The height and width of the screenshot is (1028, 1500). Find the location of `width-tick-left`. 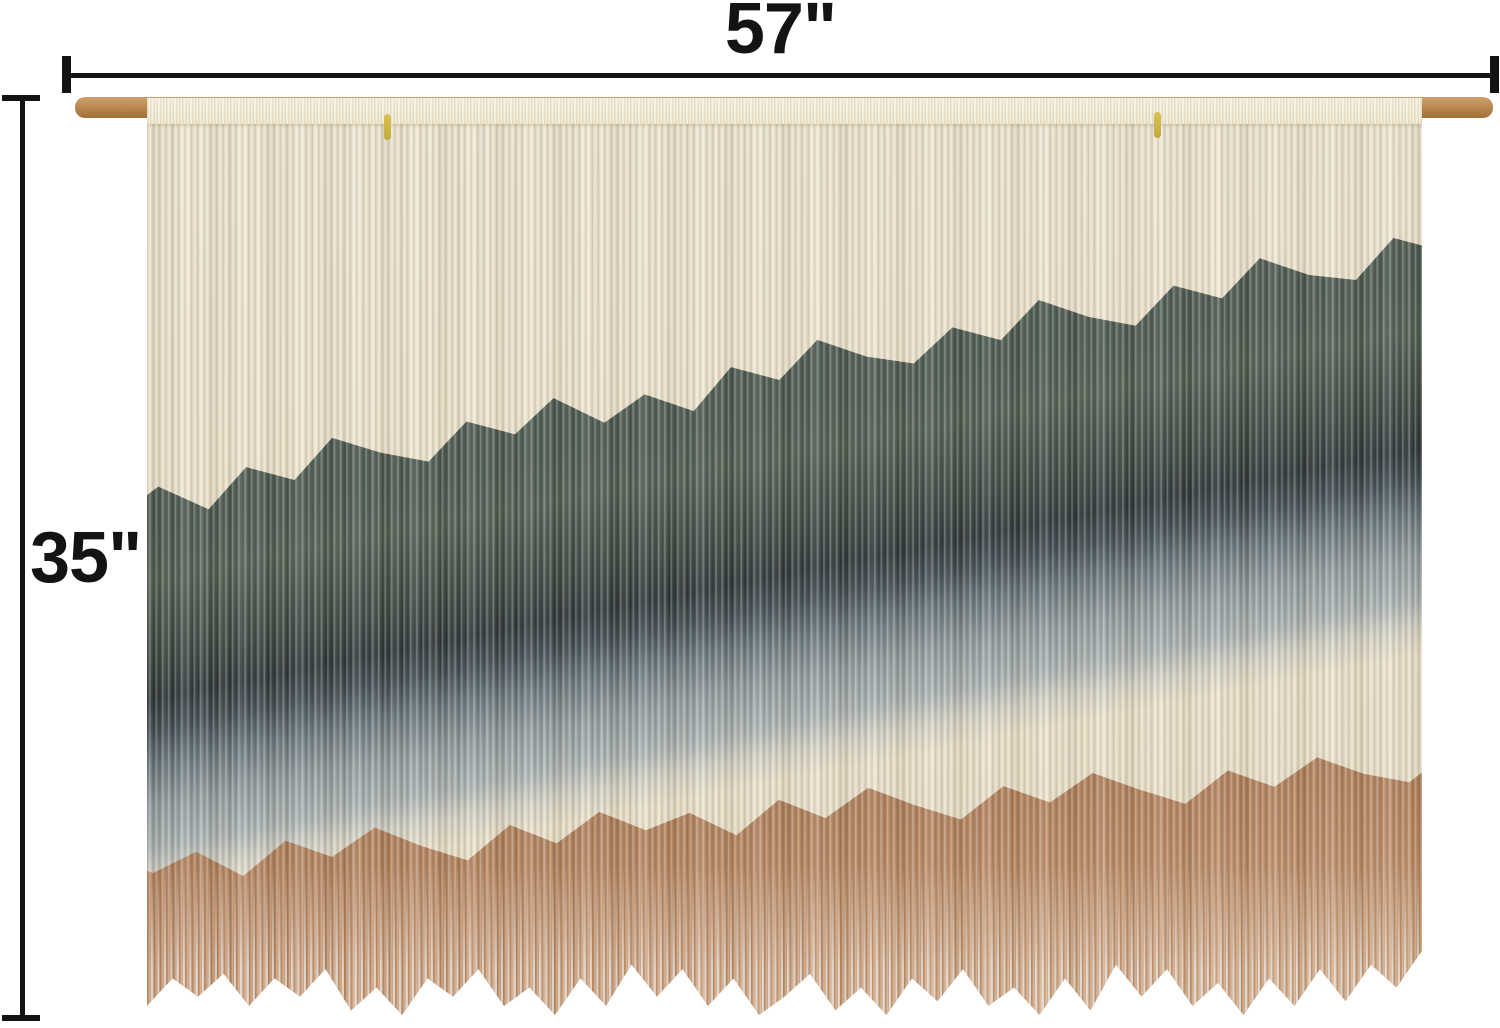

width-tick-left is located at coordinates (66, 74).